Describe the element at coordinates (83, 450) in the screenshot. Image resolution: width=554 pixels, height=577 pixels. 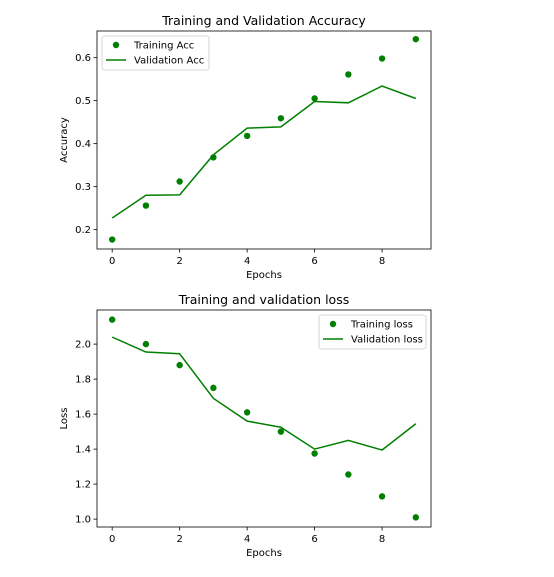
I see `loss-y-tick-label: 1.4` at that location.